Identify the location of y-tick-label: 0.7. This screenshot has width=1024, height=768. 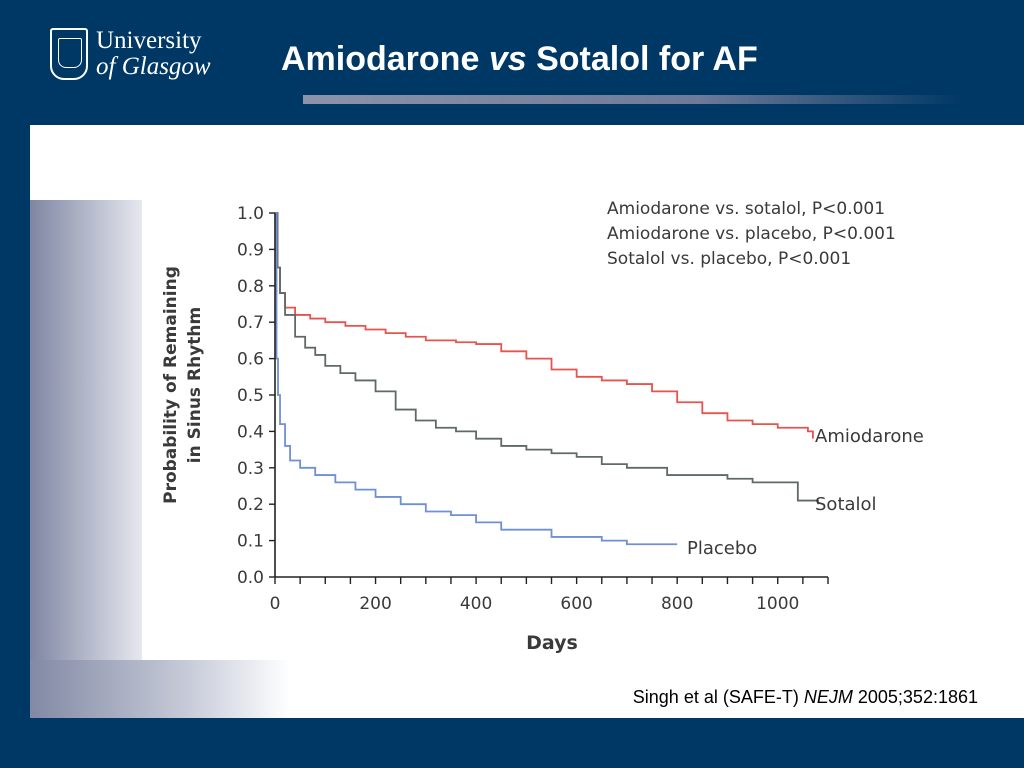
(250, 323).